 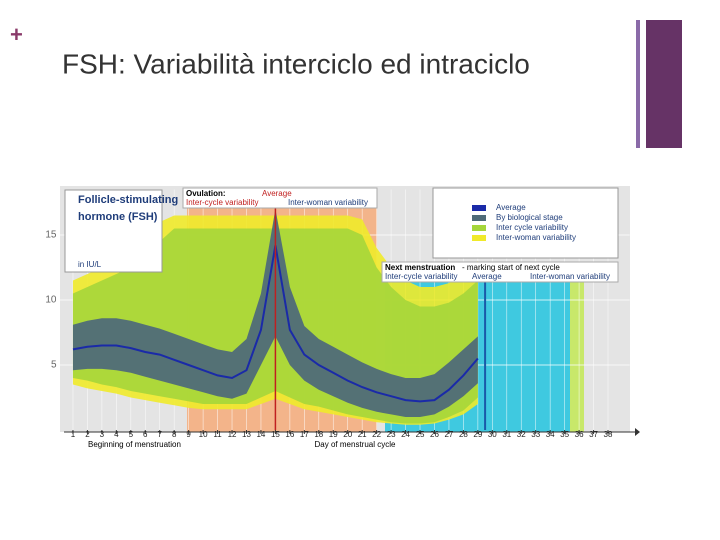 I want to click on x-tick-label: 8, so click(x=174, y=434).